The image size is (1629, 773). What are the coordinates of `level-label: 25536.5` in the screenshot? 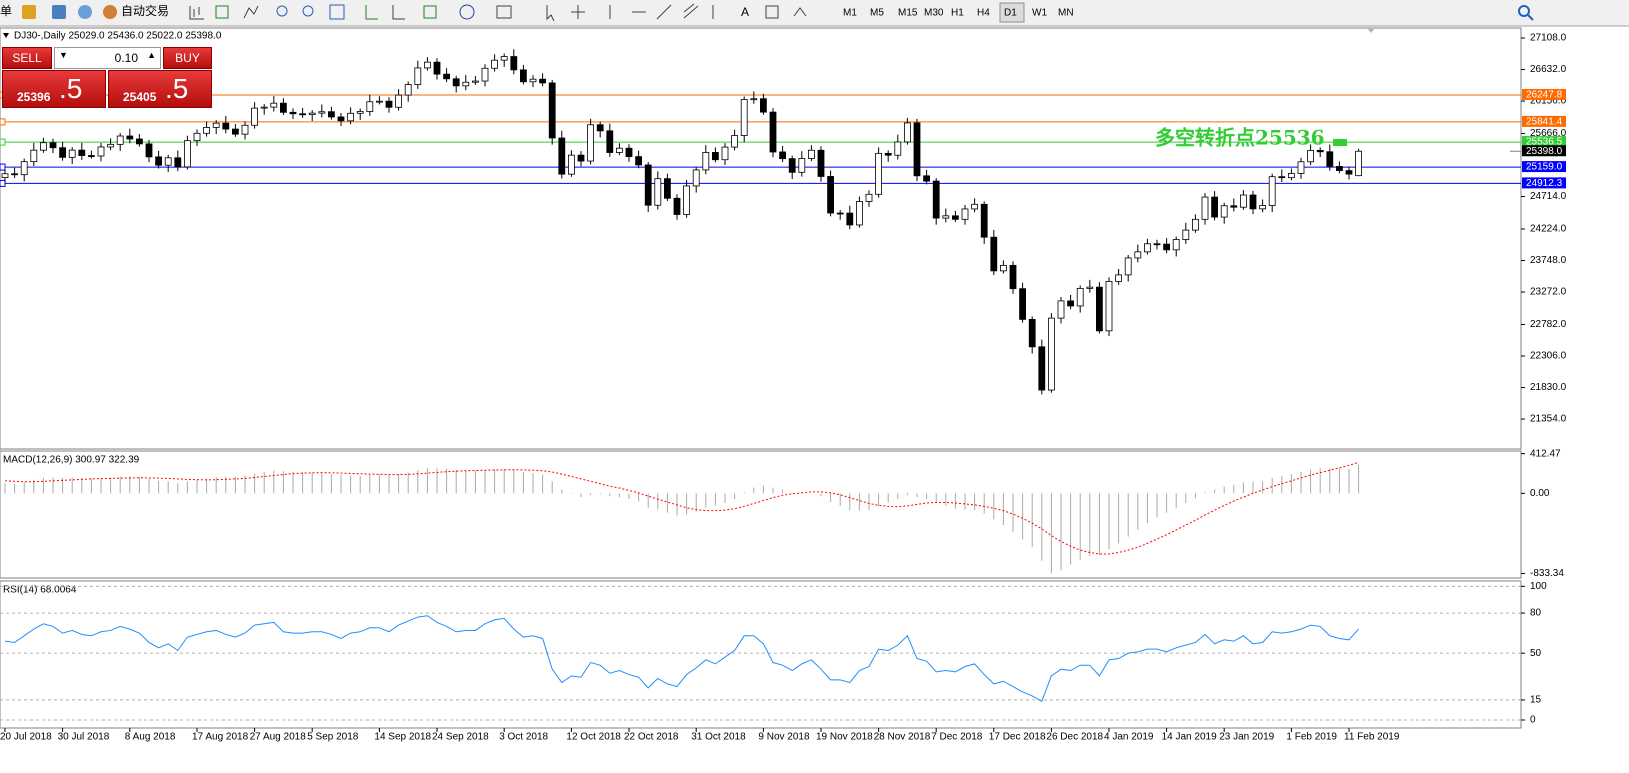 It's located at (1544, 142).